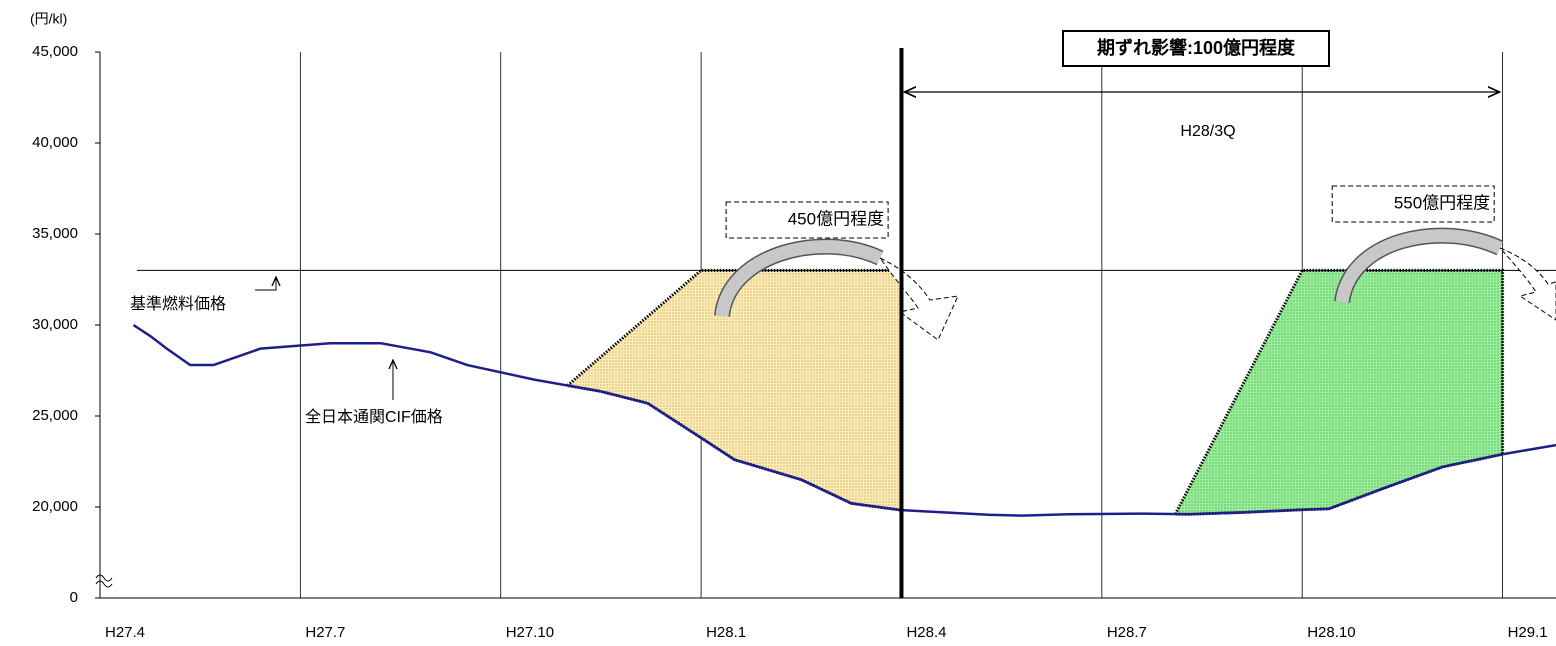  What do you see at coordinates (55, 506) in the screenshot?
I see `y-tick-label: 20,000` at bounding box center [55, 506].